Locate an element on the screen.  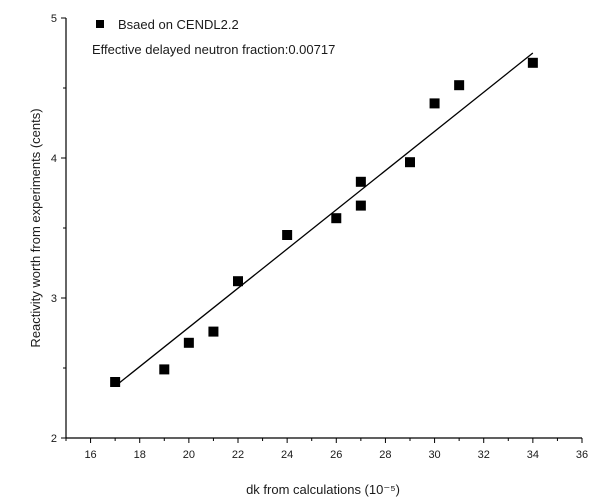
y-tick-label: 2 is located at coordinates (54, 439).